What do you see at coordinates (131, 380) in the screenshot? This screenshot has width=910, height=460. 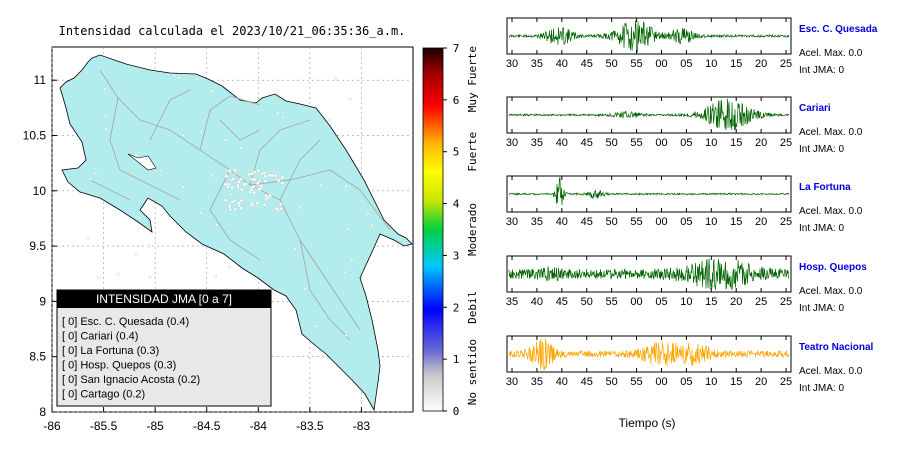 I see `legend-item: [ 0] San Ignacio Acosta (0.2)` at bounding box center [131, 380].